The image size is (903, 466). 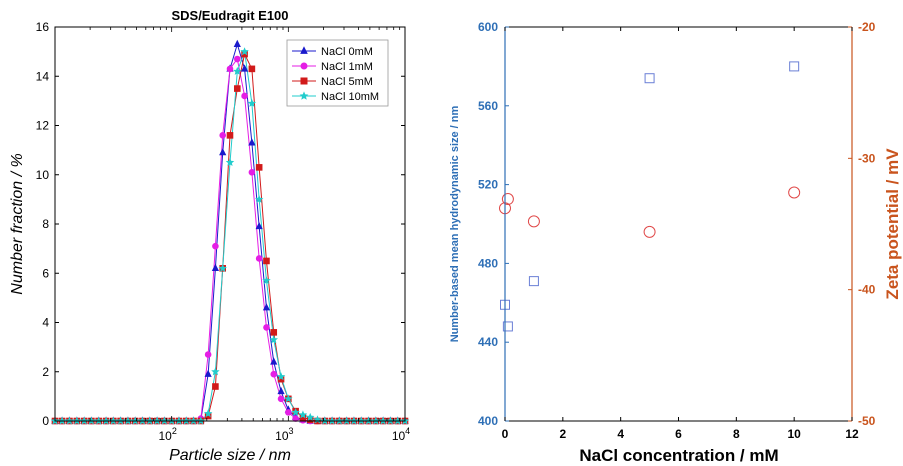 What do you see at coordinates (493, 224) in the screenshot?
I see `right-left-y-ticks: 400 440 480 520 560 600` at bounding box center [493, 224].